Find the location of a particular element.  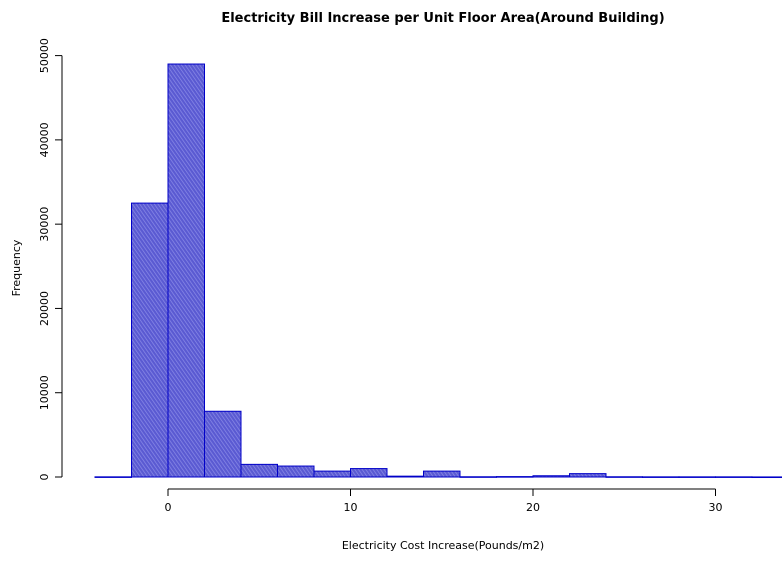

x-tick-label: 0 is located at coordinates (168, 507).